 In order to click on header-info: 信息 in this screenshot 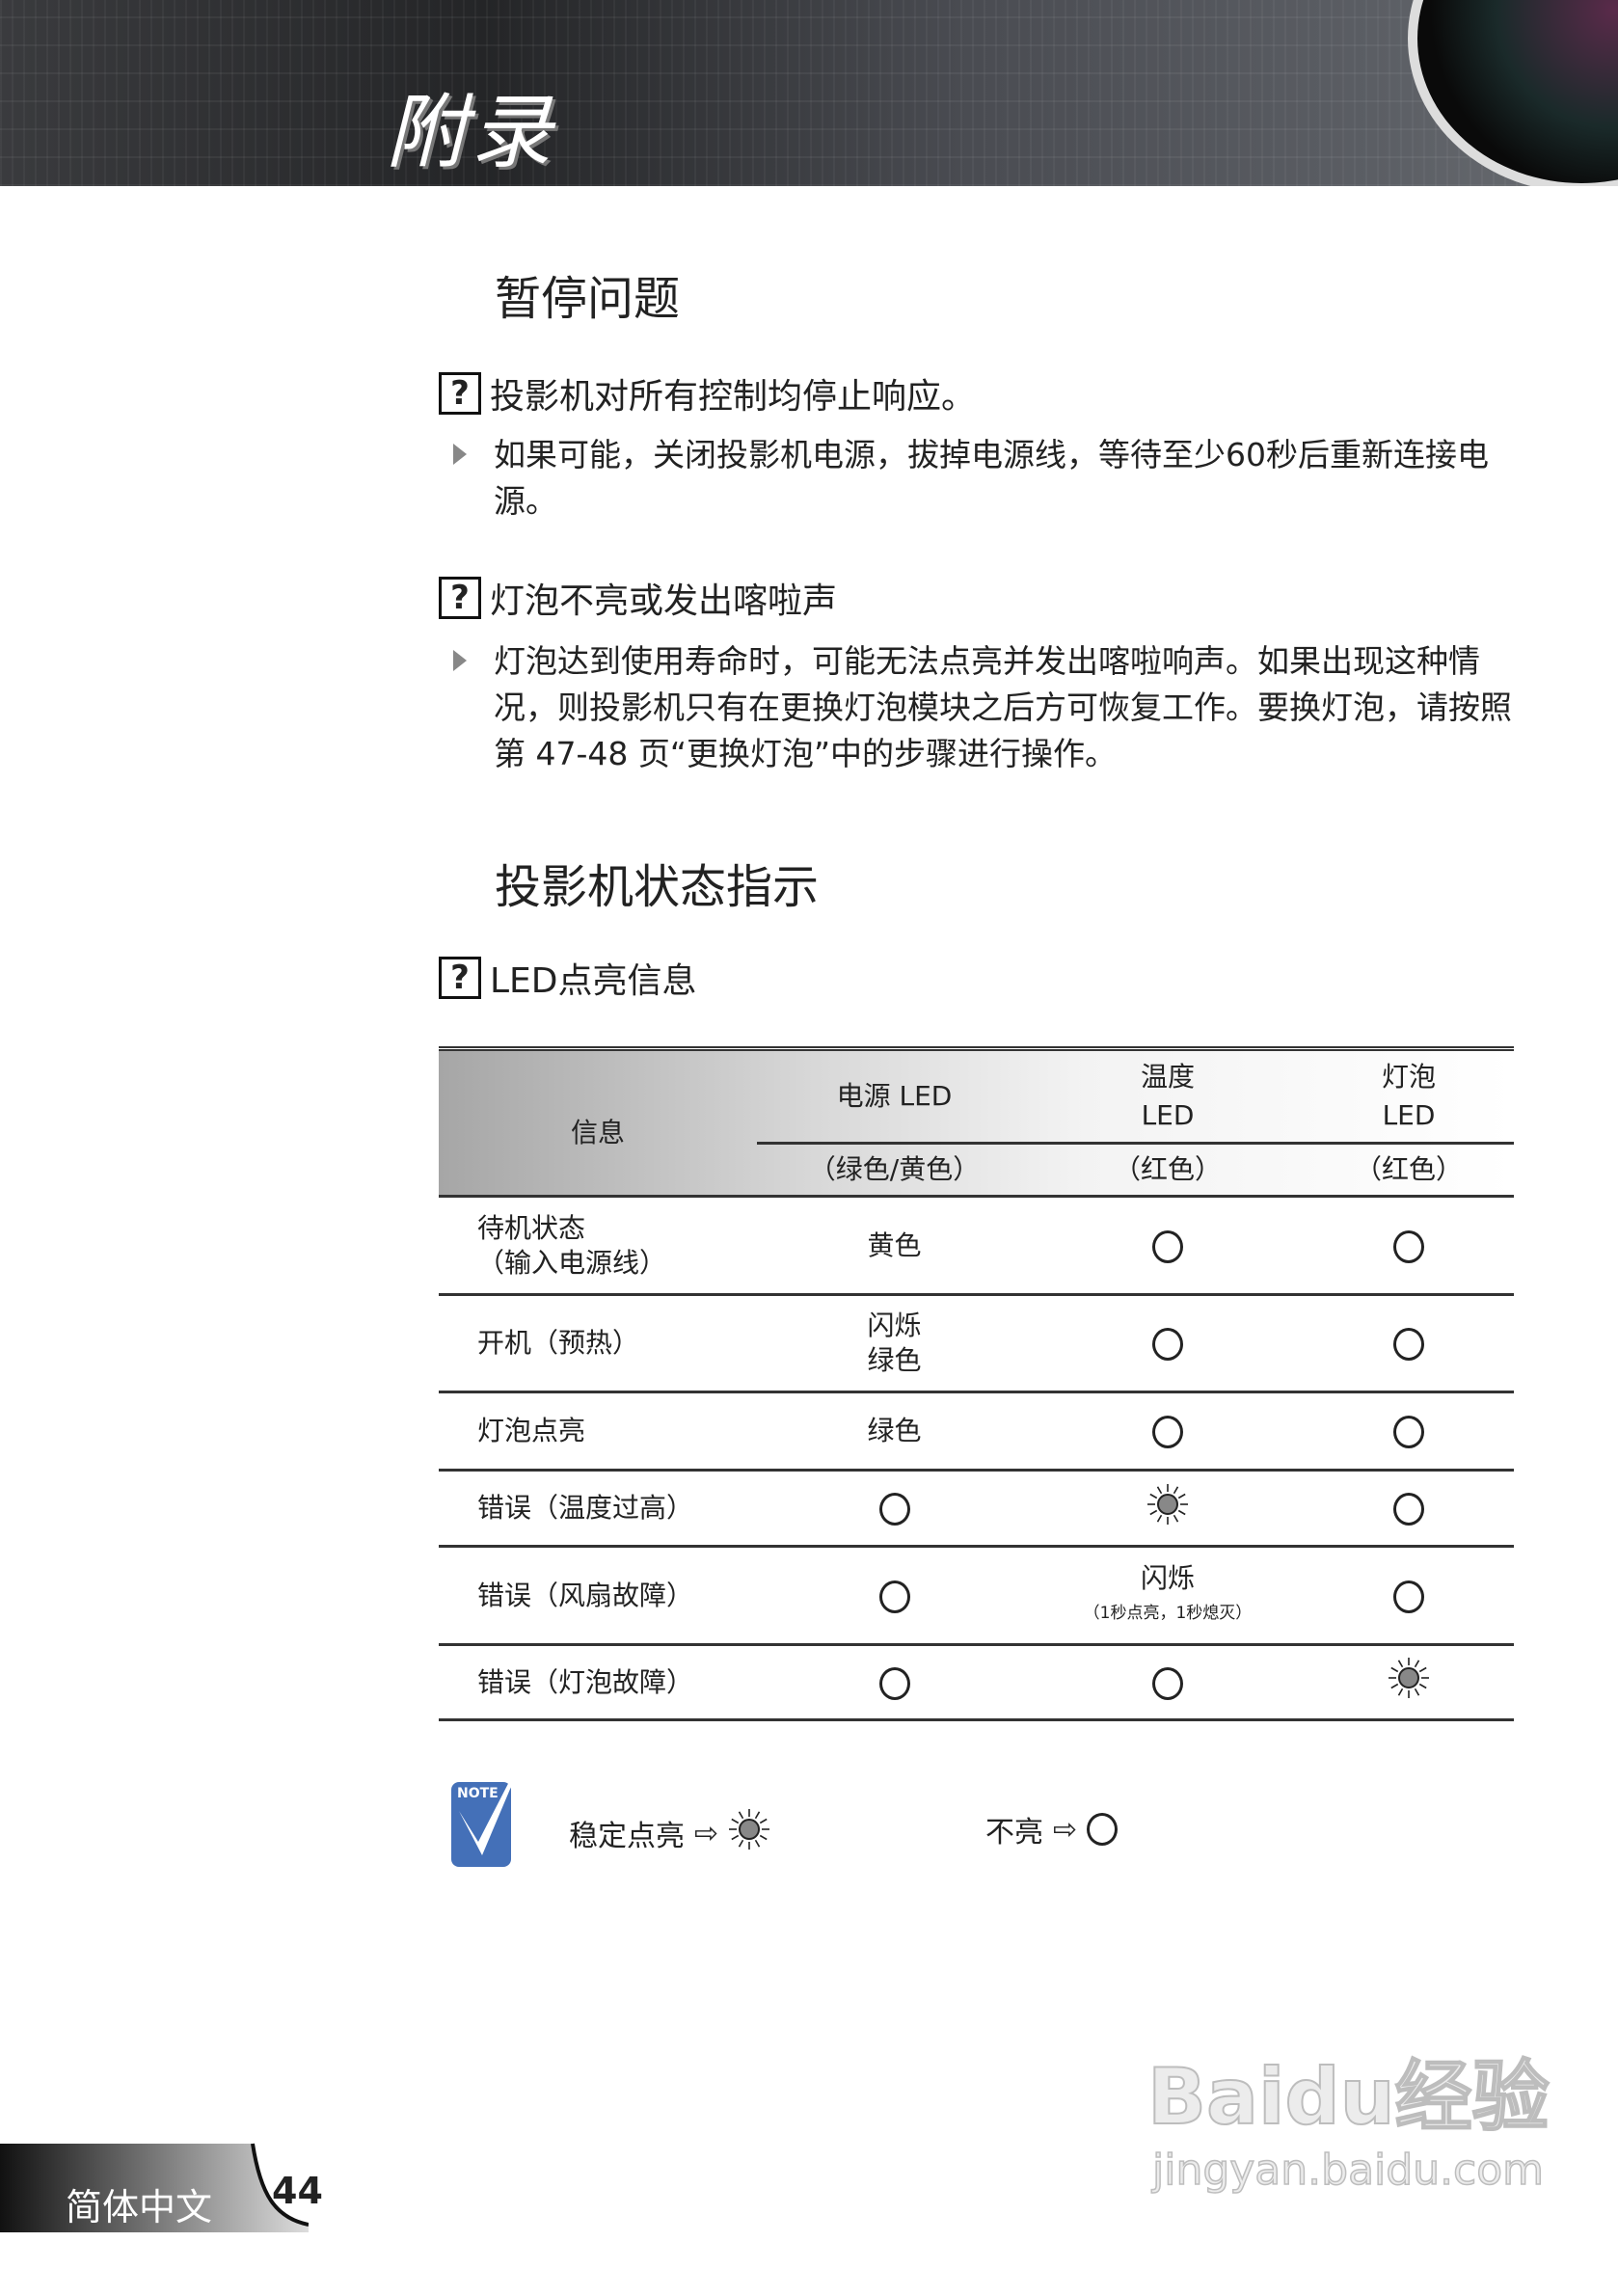, I will do `click(598, 1123)`.